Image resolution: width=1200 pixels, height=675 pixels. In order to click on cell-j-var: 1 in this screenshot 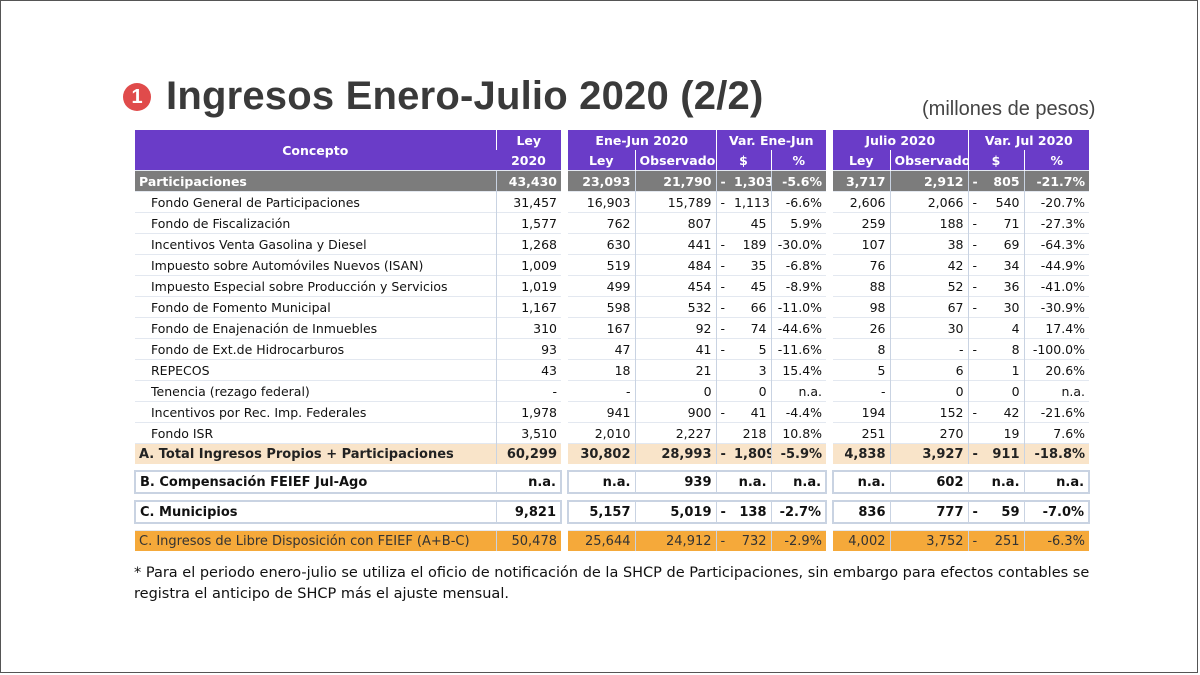, I will do `click(1003, 370)`.